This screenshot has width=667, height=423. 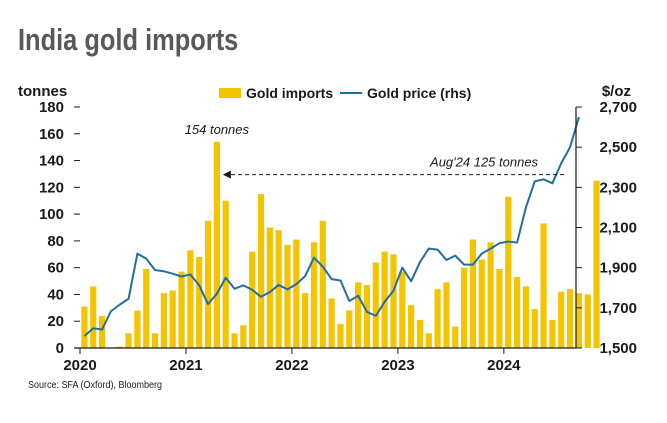 I want to click on right-tick-label: 1,700, so click(x=618, y=308).